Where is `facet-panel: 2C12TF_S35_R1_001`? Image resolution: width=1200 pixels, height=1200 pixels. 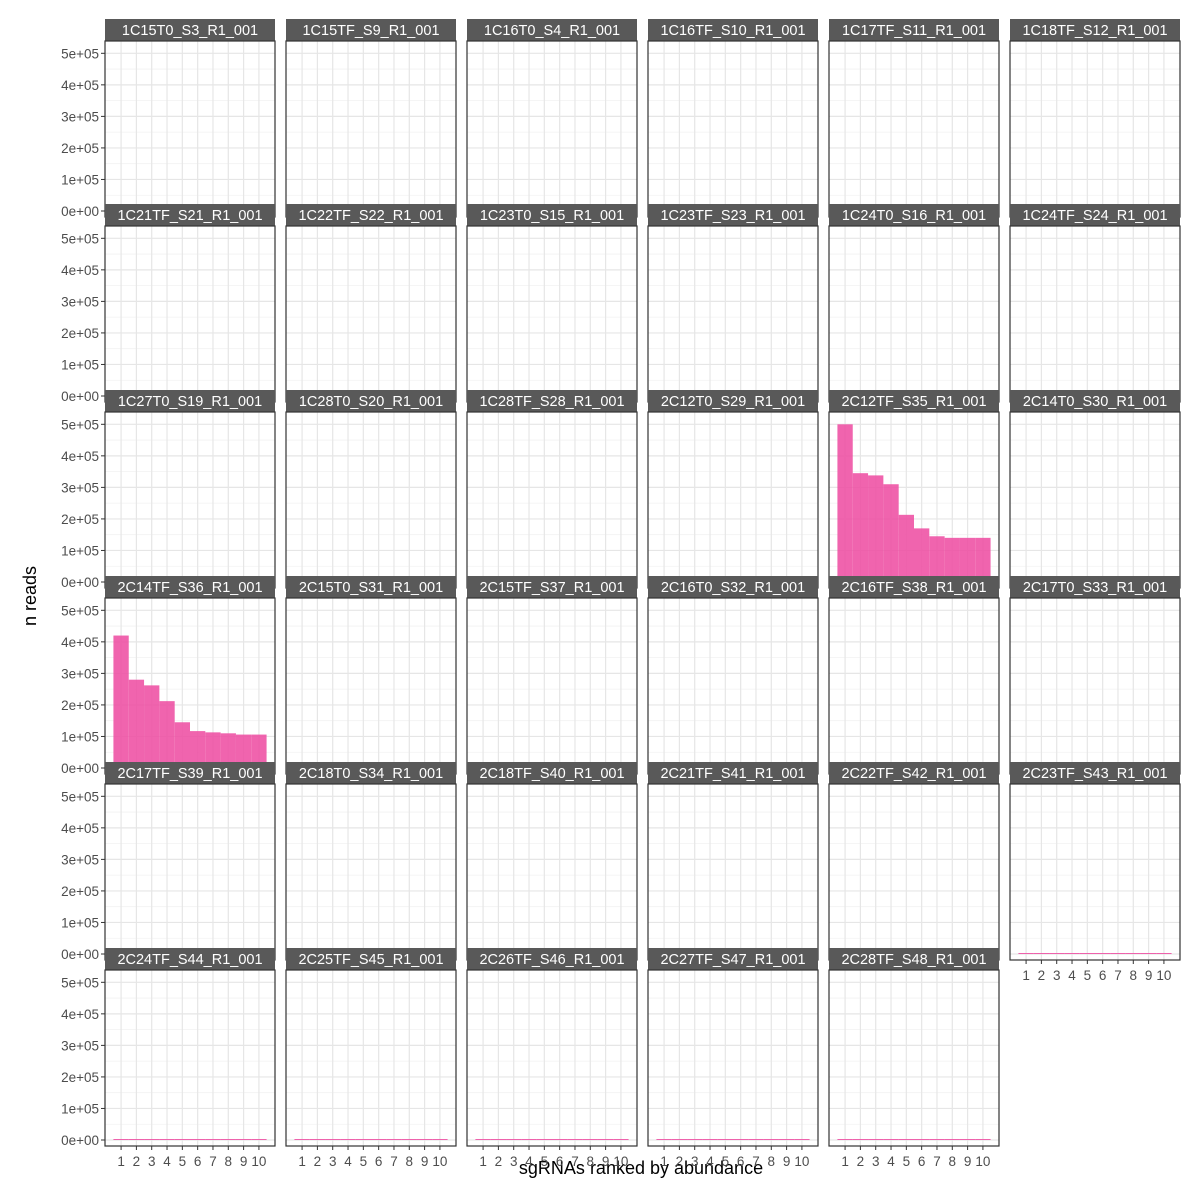
facet-panel: 2C12TF_S35_R1_001 is located at coordinates (914, 489).